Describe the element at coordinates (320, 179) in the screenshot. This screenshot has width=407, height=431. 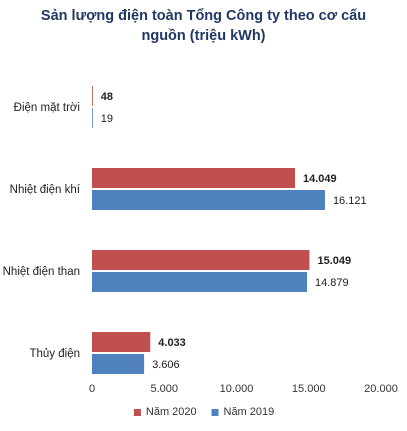
I see `data-label: 14.049` at that location.